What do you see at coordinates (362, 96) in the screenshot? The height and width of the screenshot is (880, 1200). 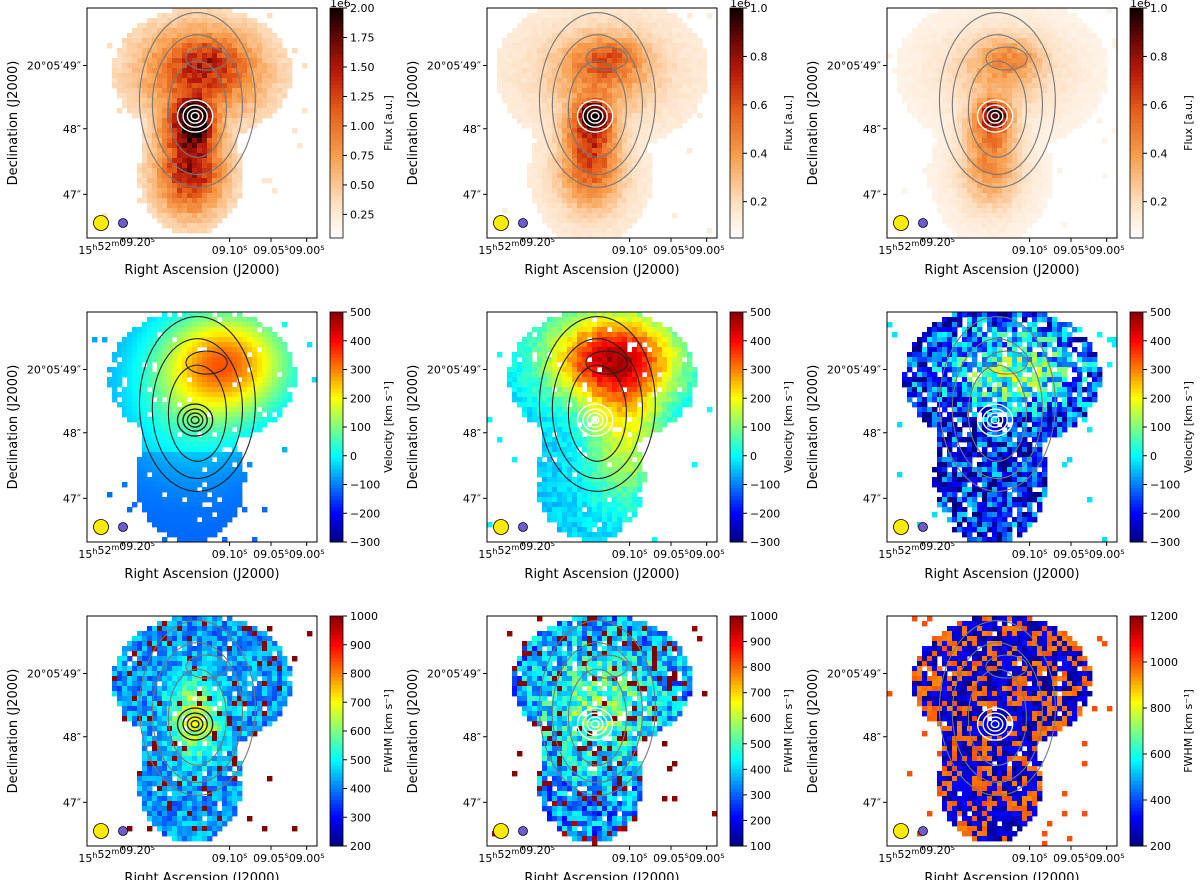 I see `colorbar-tick-label: 1.25` at bounding box center [362, 96].